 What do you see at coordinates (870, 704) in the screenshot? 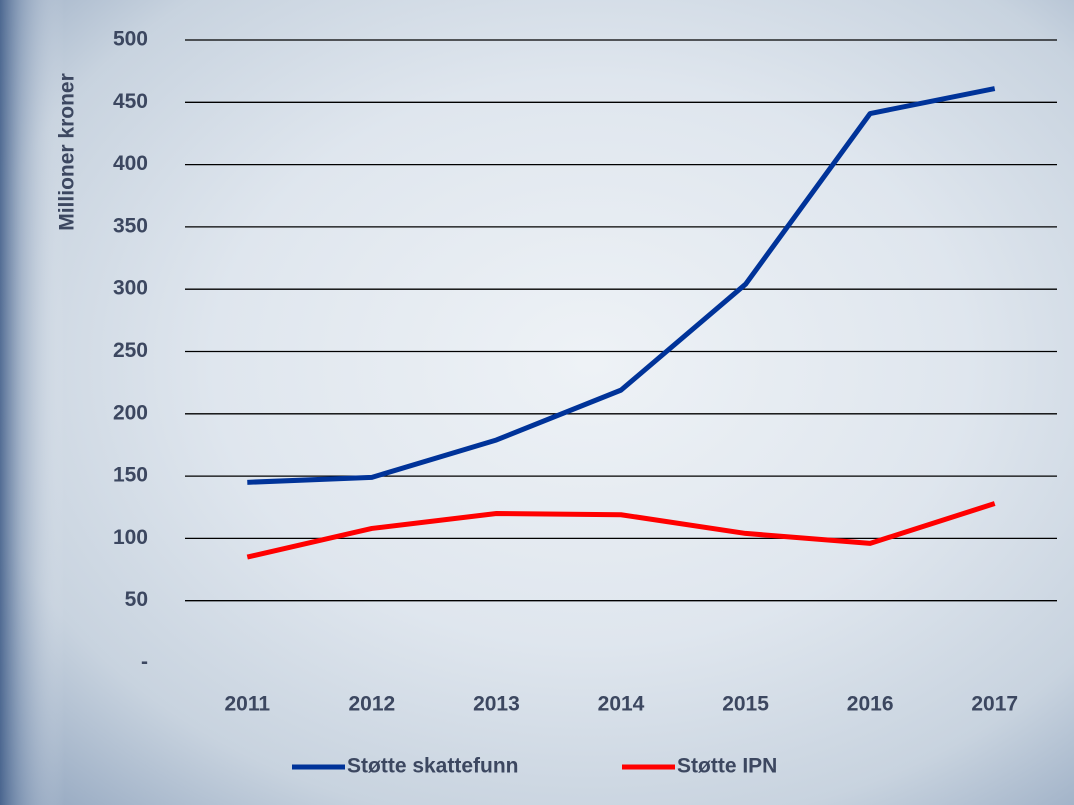
I see `x-tick-label: 2016` at bounding box center [870, 704].